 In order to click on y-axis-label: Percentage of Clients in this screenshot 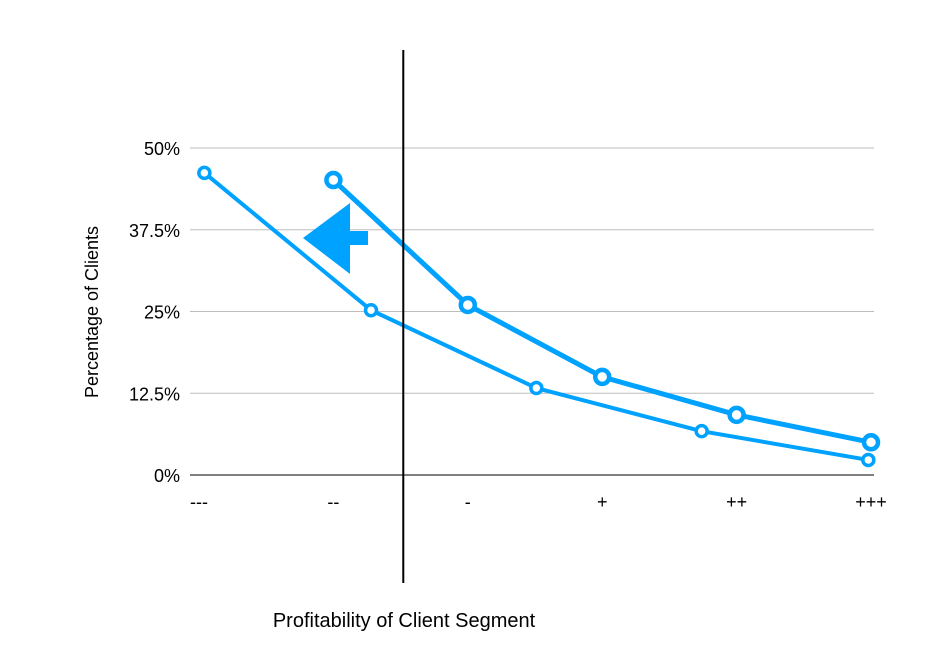, I will do `click(92, 312)`.